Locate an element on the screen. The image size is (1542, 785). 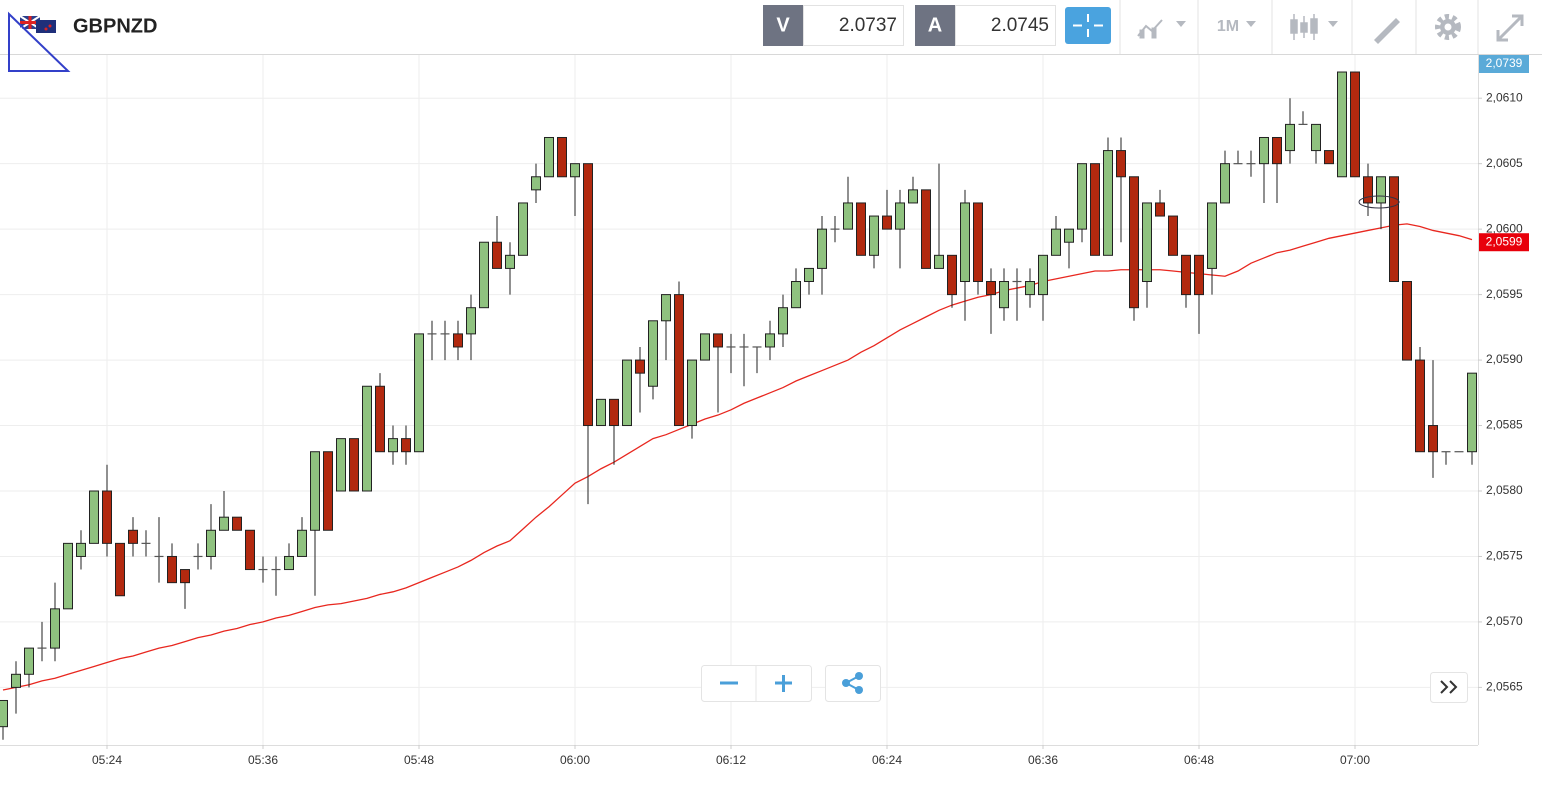
price-marker-box is located at coordinates (1504, 64).